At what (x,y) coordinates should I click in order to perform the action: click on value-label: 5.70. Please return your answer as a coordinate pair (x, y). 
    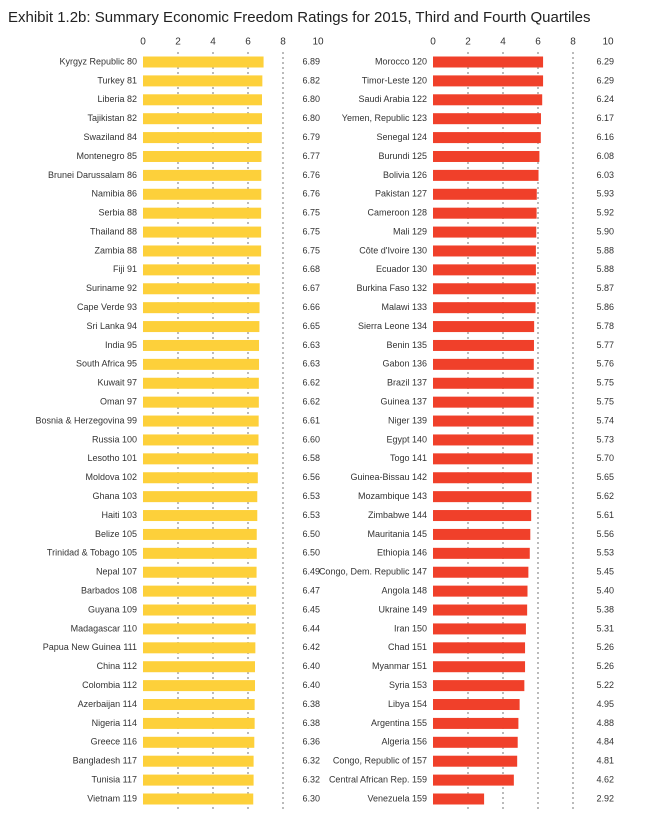
    Looking at the image, I should click on (605, 458).